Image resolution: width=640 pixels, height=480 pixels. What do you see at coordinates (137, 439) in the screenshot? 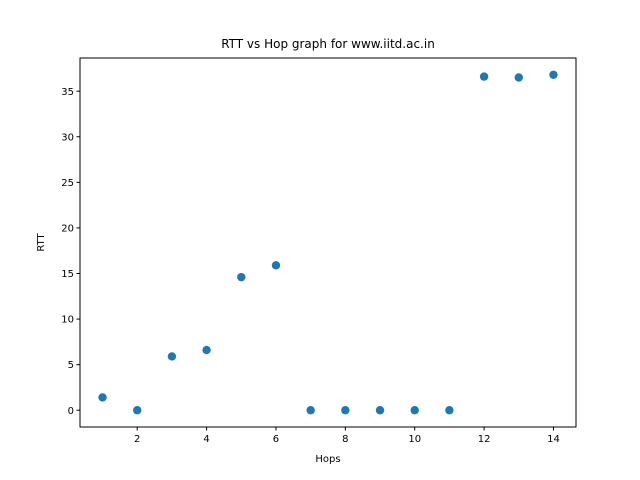
I see `x-tick-label: 2` at bounding box center [137, 439].